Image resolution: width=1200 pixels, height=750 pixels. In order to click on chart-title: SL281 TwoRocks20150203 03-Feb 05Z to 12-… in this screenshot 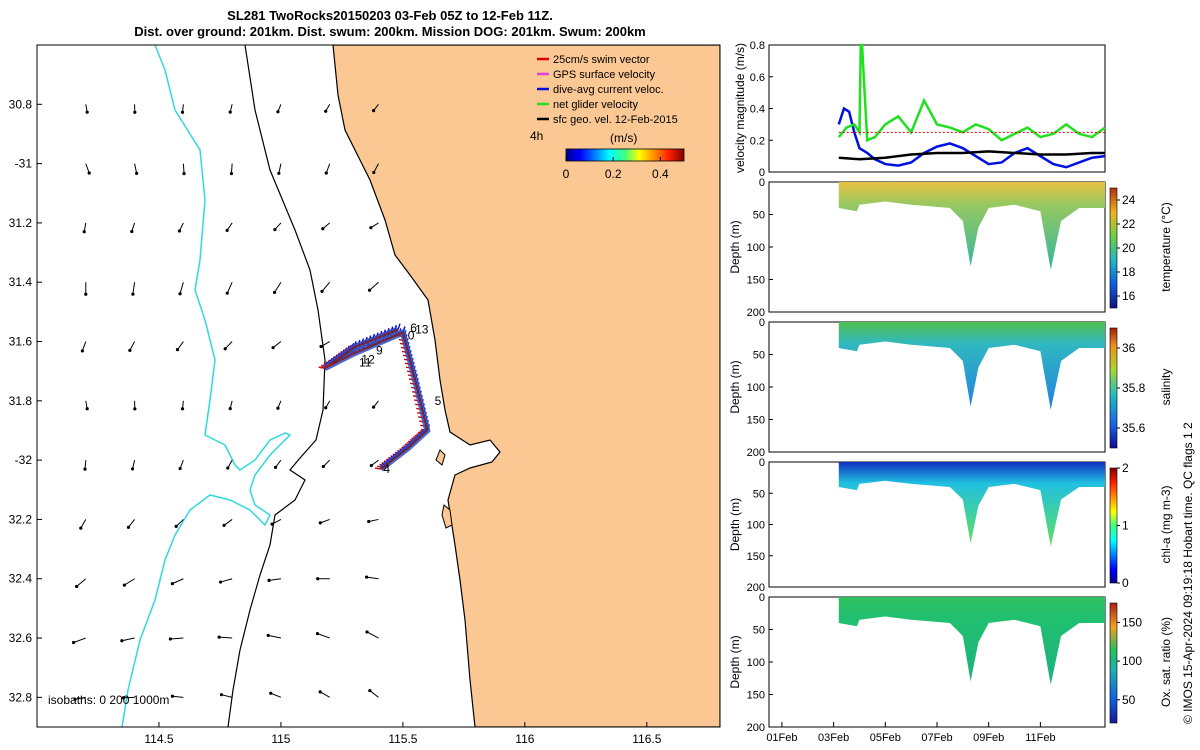, I will do `click(390, 24)`.